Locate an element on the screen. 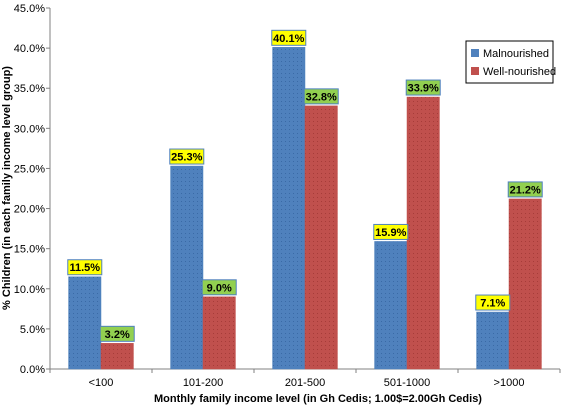  data-label: 9.0% is located at coordinates (219, 288).